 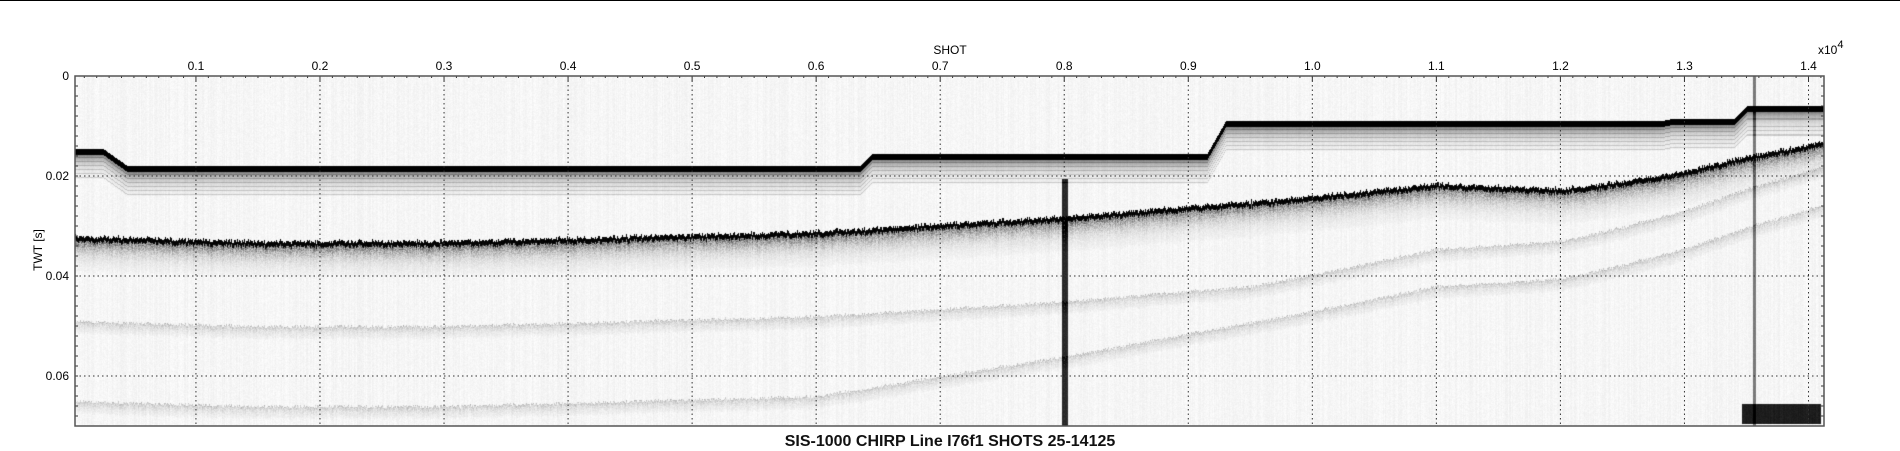 What do you see at coordinates (692, 66) in the screenshot?
I see `x-tick-label: 0.5` at bounding box center [692, 66].